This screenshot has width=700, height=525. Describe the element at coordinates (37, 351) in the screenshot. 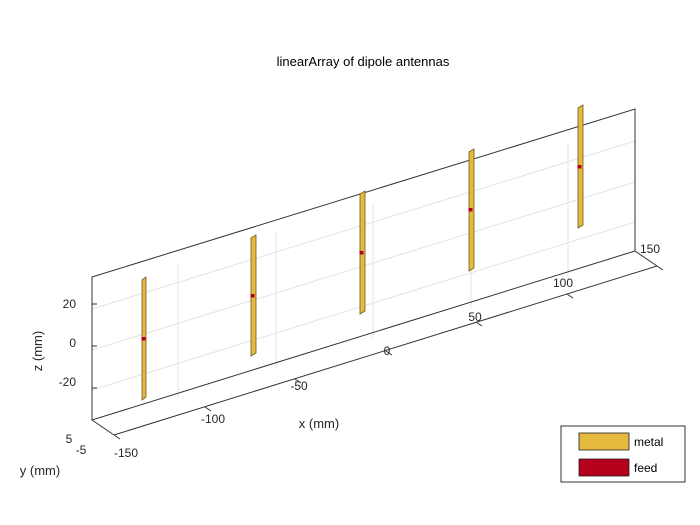

I see `z-axis-label: z (mm)` at that location.